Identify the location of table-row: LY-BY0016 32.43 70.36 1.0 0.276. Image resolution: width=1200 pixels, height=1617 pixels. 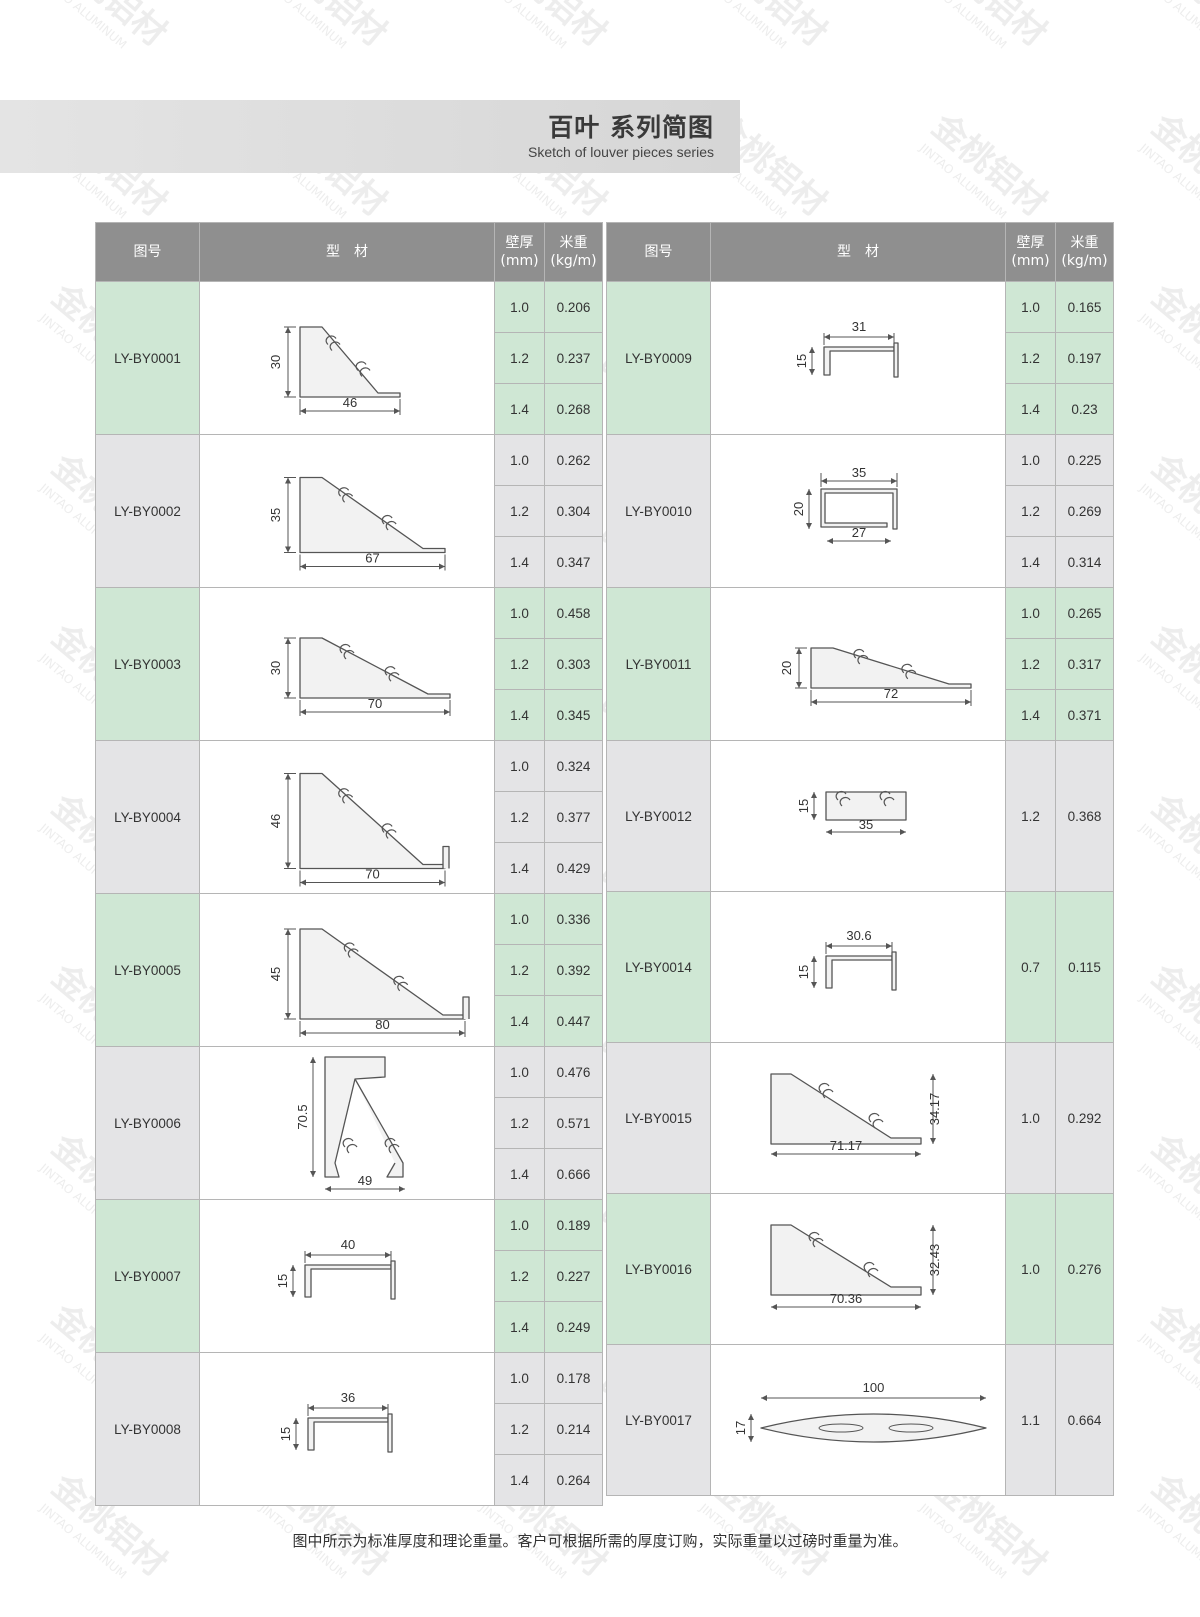
(860, 1269).